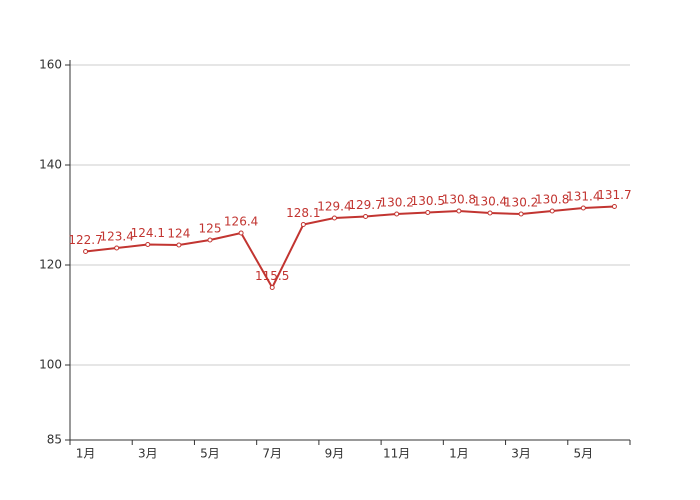 The height and width of the screenshot is (500, 700). Describe the element at coordinates (210, 229) in the screenshot. I see `value-label: 125` at that location.